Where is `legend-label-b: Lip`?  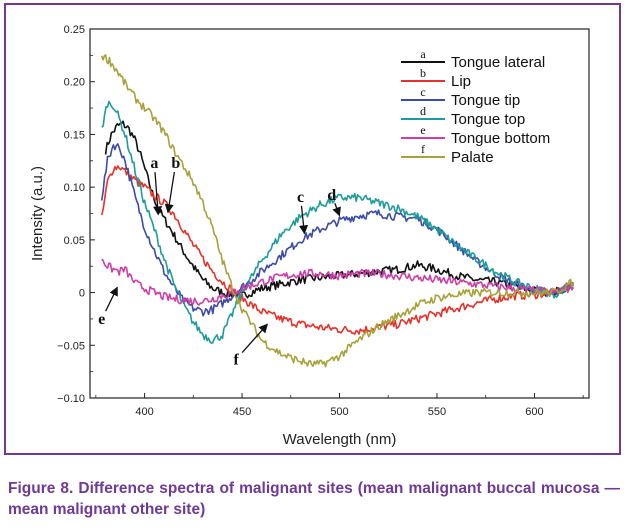 legend-label-b: Lip is located at coordinates (461, 81).